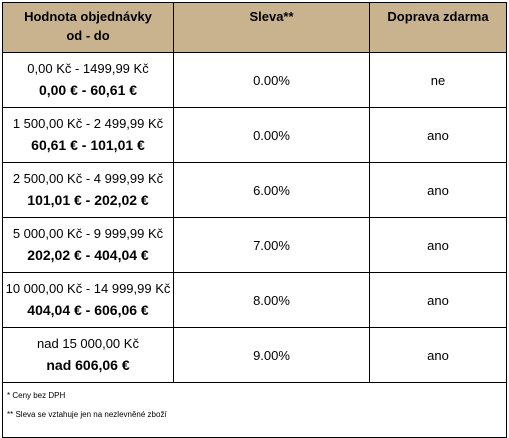  Describe the element at coordinates (88, 255) in the screenshot. I see `range-eur: 202,02 € - 404,04 €` at that location.